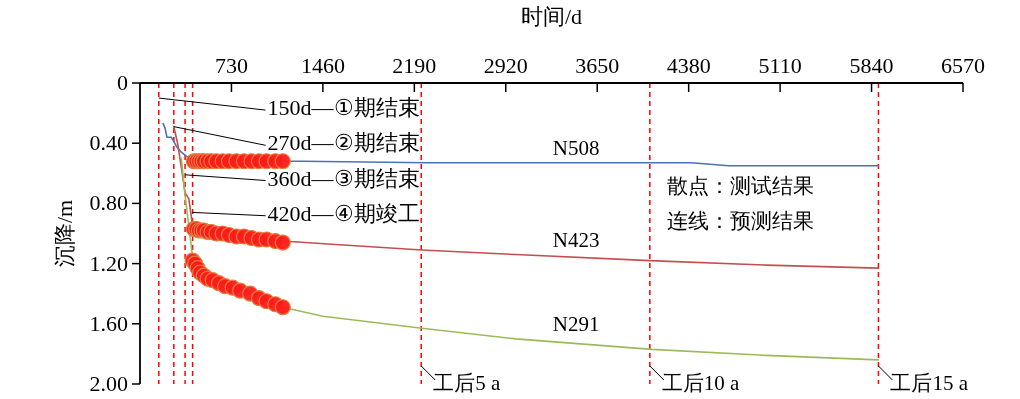 Image resolution: width=1020 pixels, height=399 pixels. What do you see at coordinates (343, 143) in the screenshot?
I see `annotation: 270d—②期结束` at bounding box center [343, 143].